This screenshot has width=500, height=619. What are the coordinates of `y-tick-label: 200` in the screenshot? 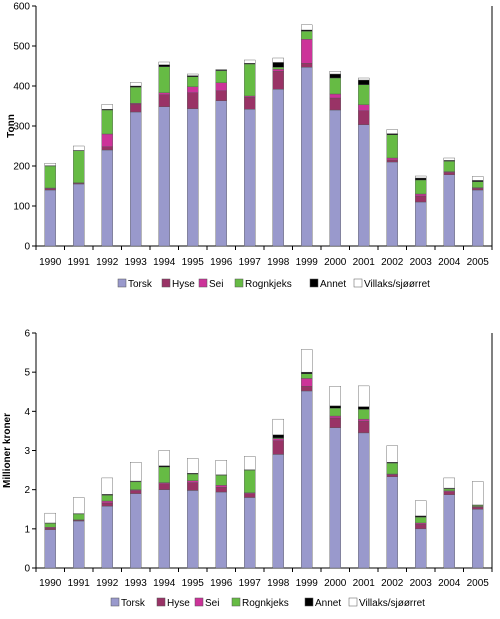 It's located at (21, 167).